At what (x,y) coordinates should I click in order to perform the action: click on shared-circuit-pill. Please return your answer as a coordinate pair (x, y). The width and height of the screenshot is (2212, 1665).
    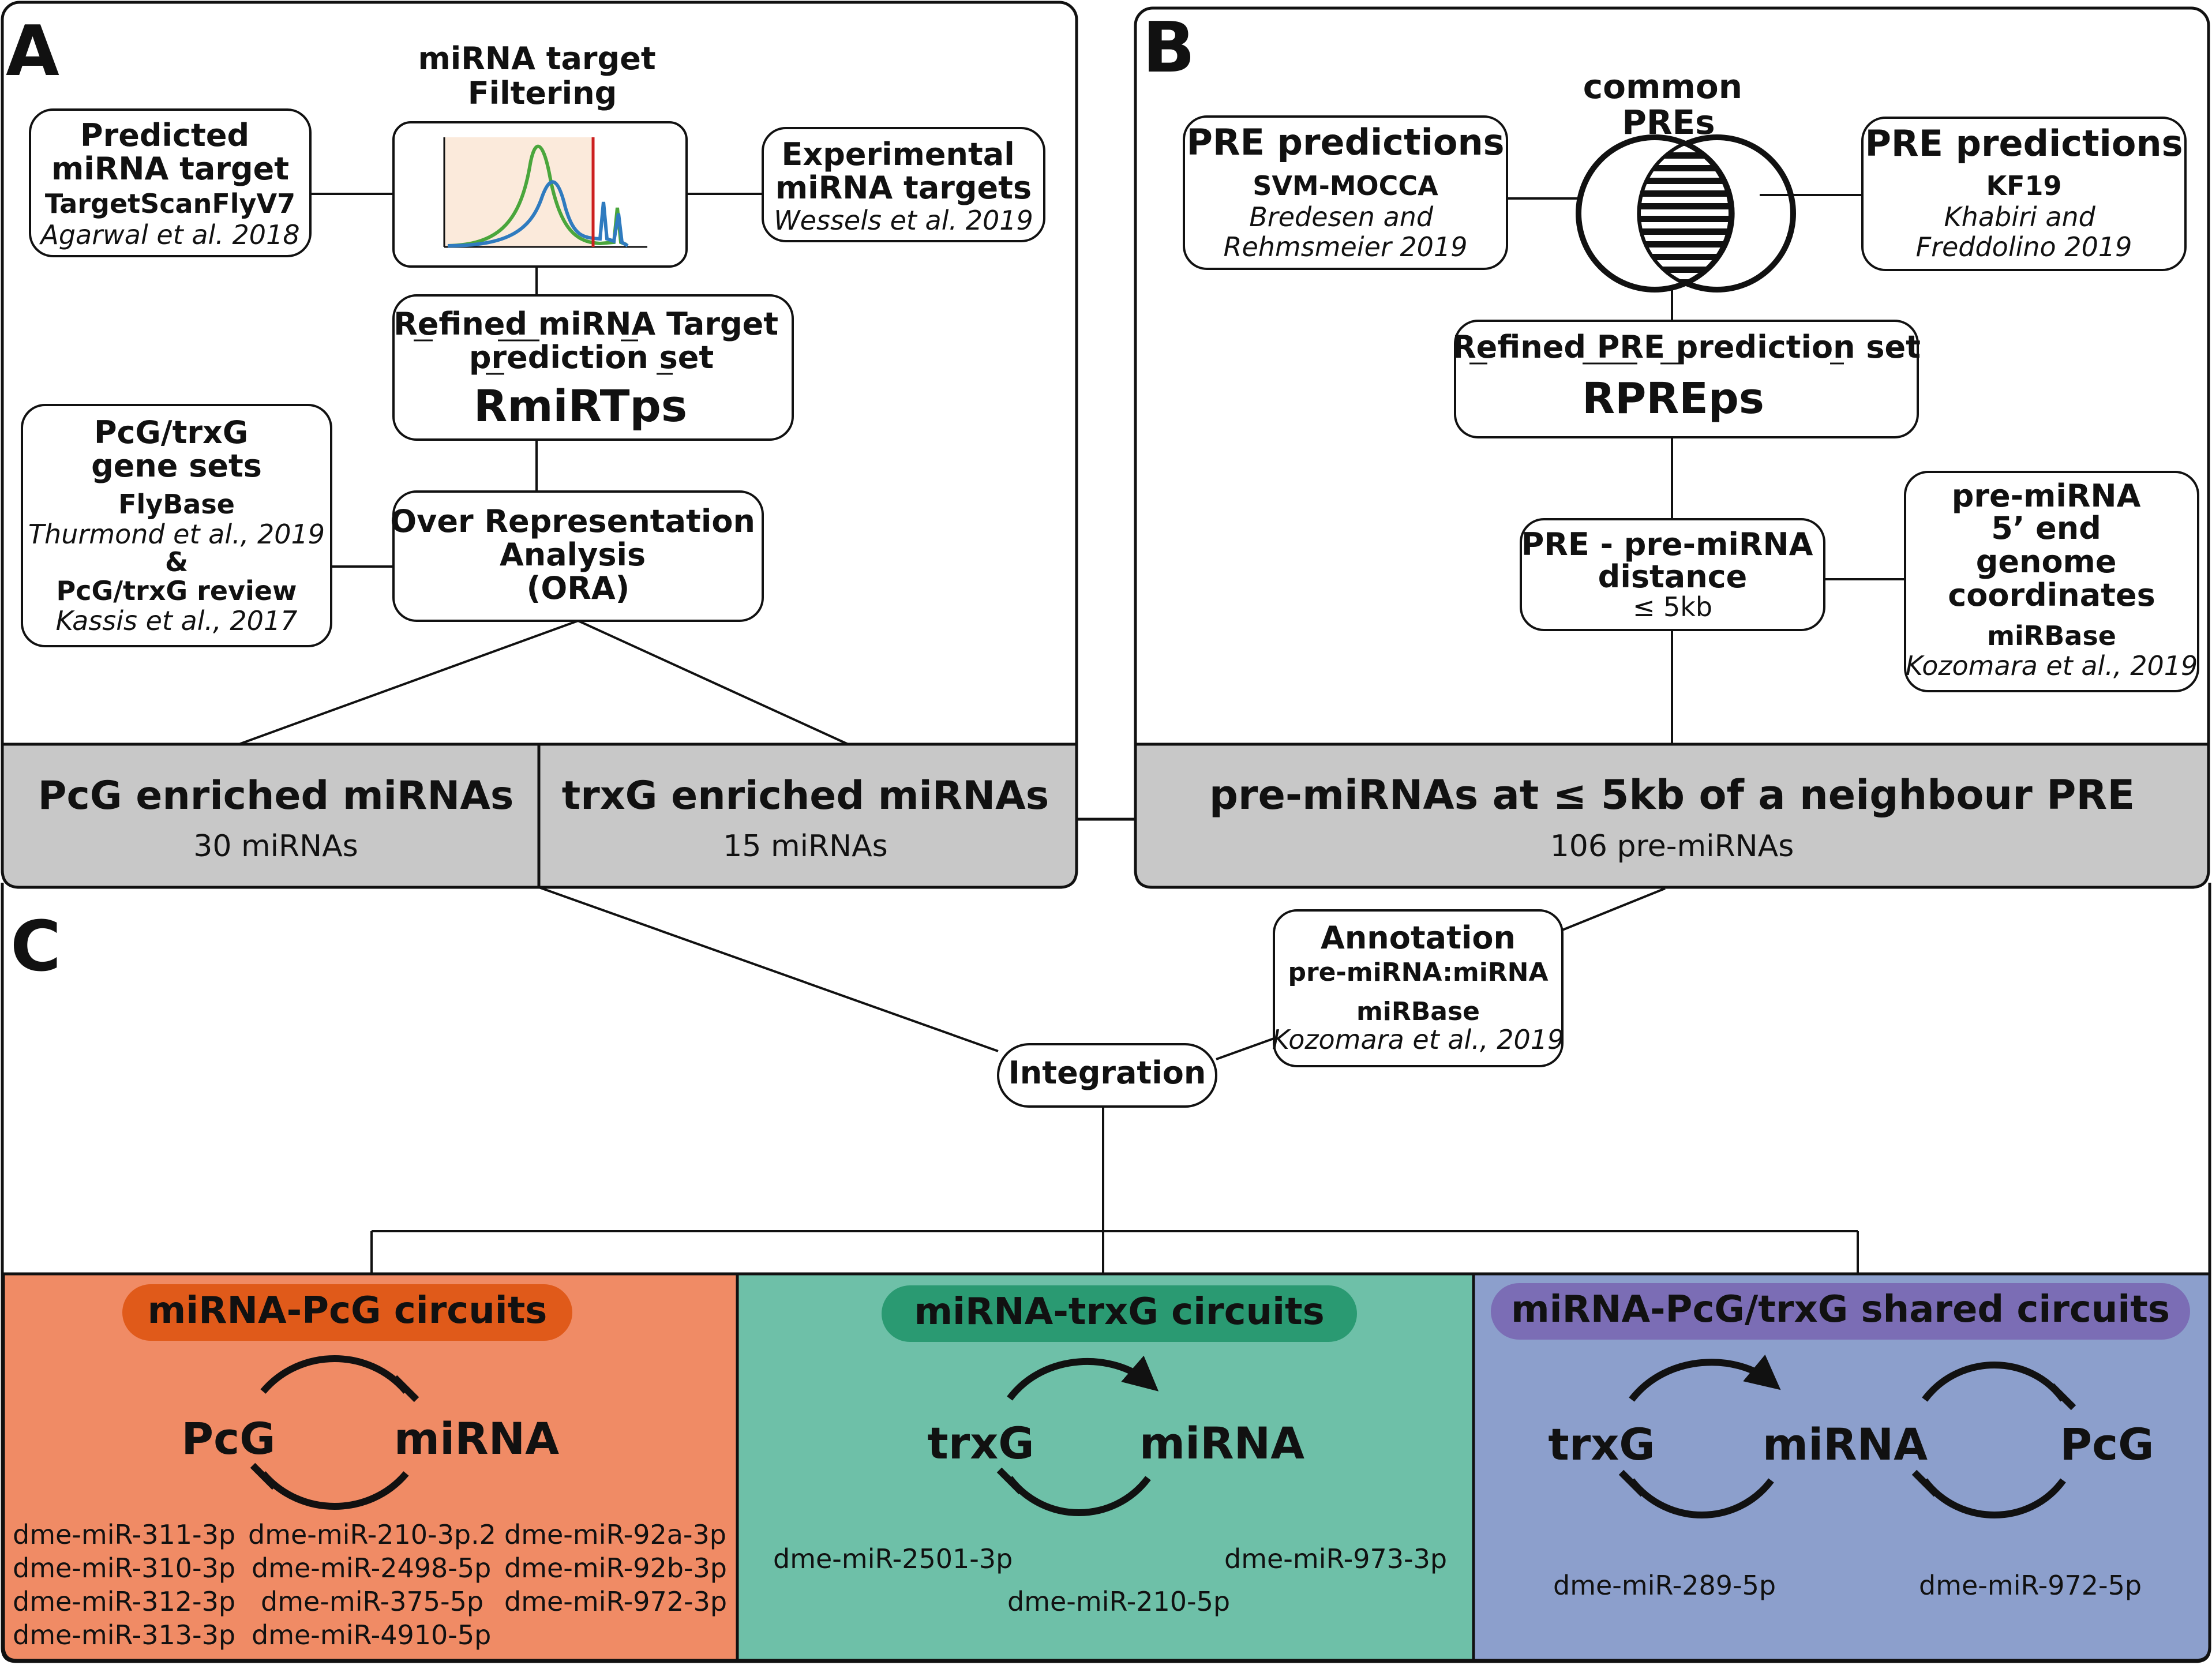
    Looking at the image, I should click on (1840, 1311).